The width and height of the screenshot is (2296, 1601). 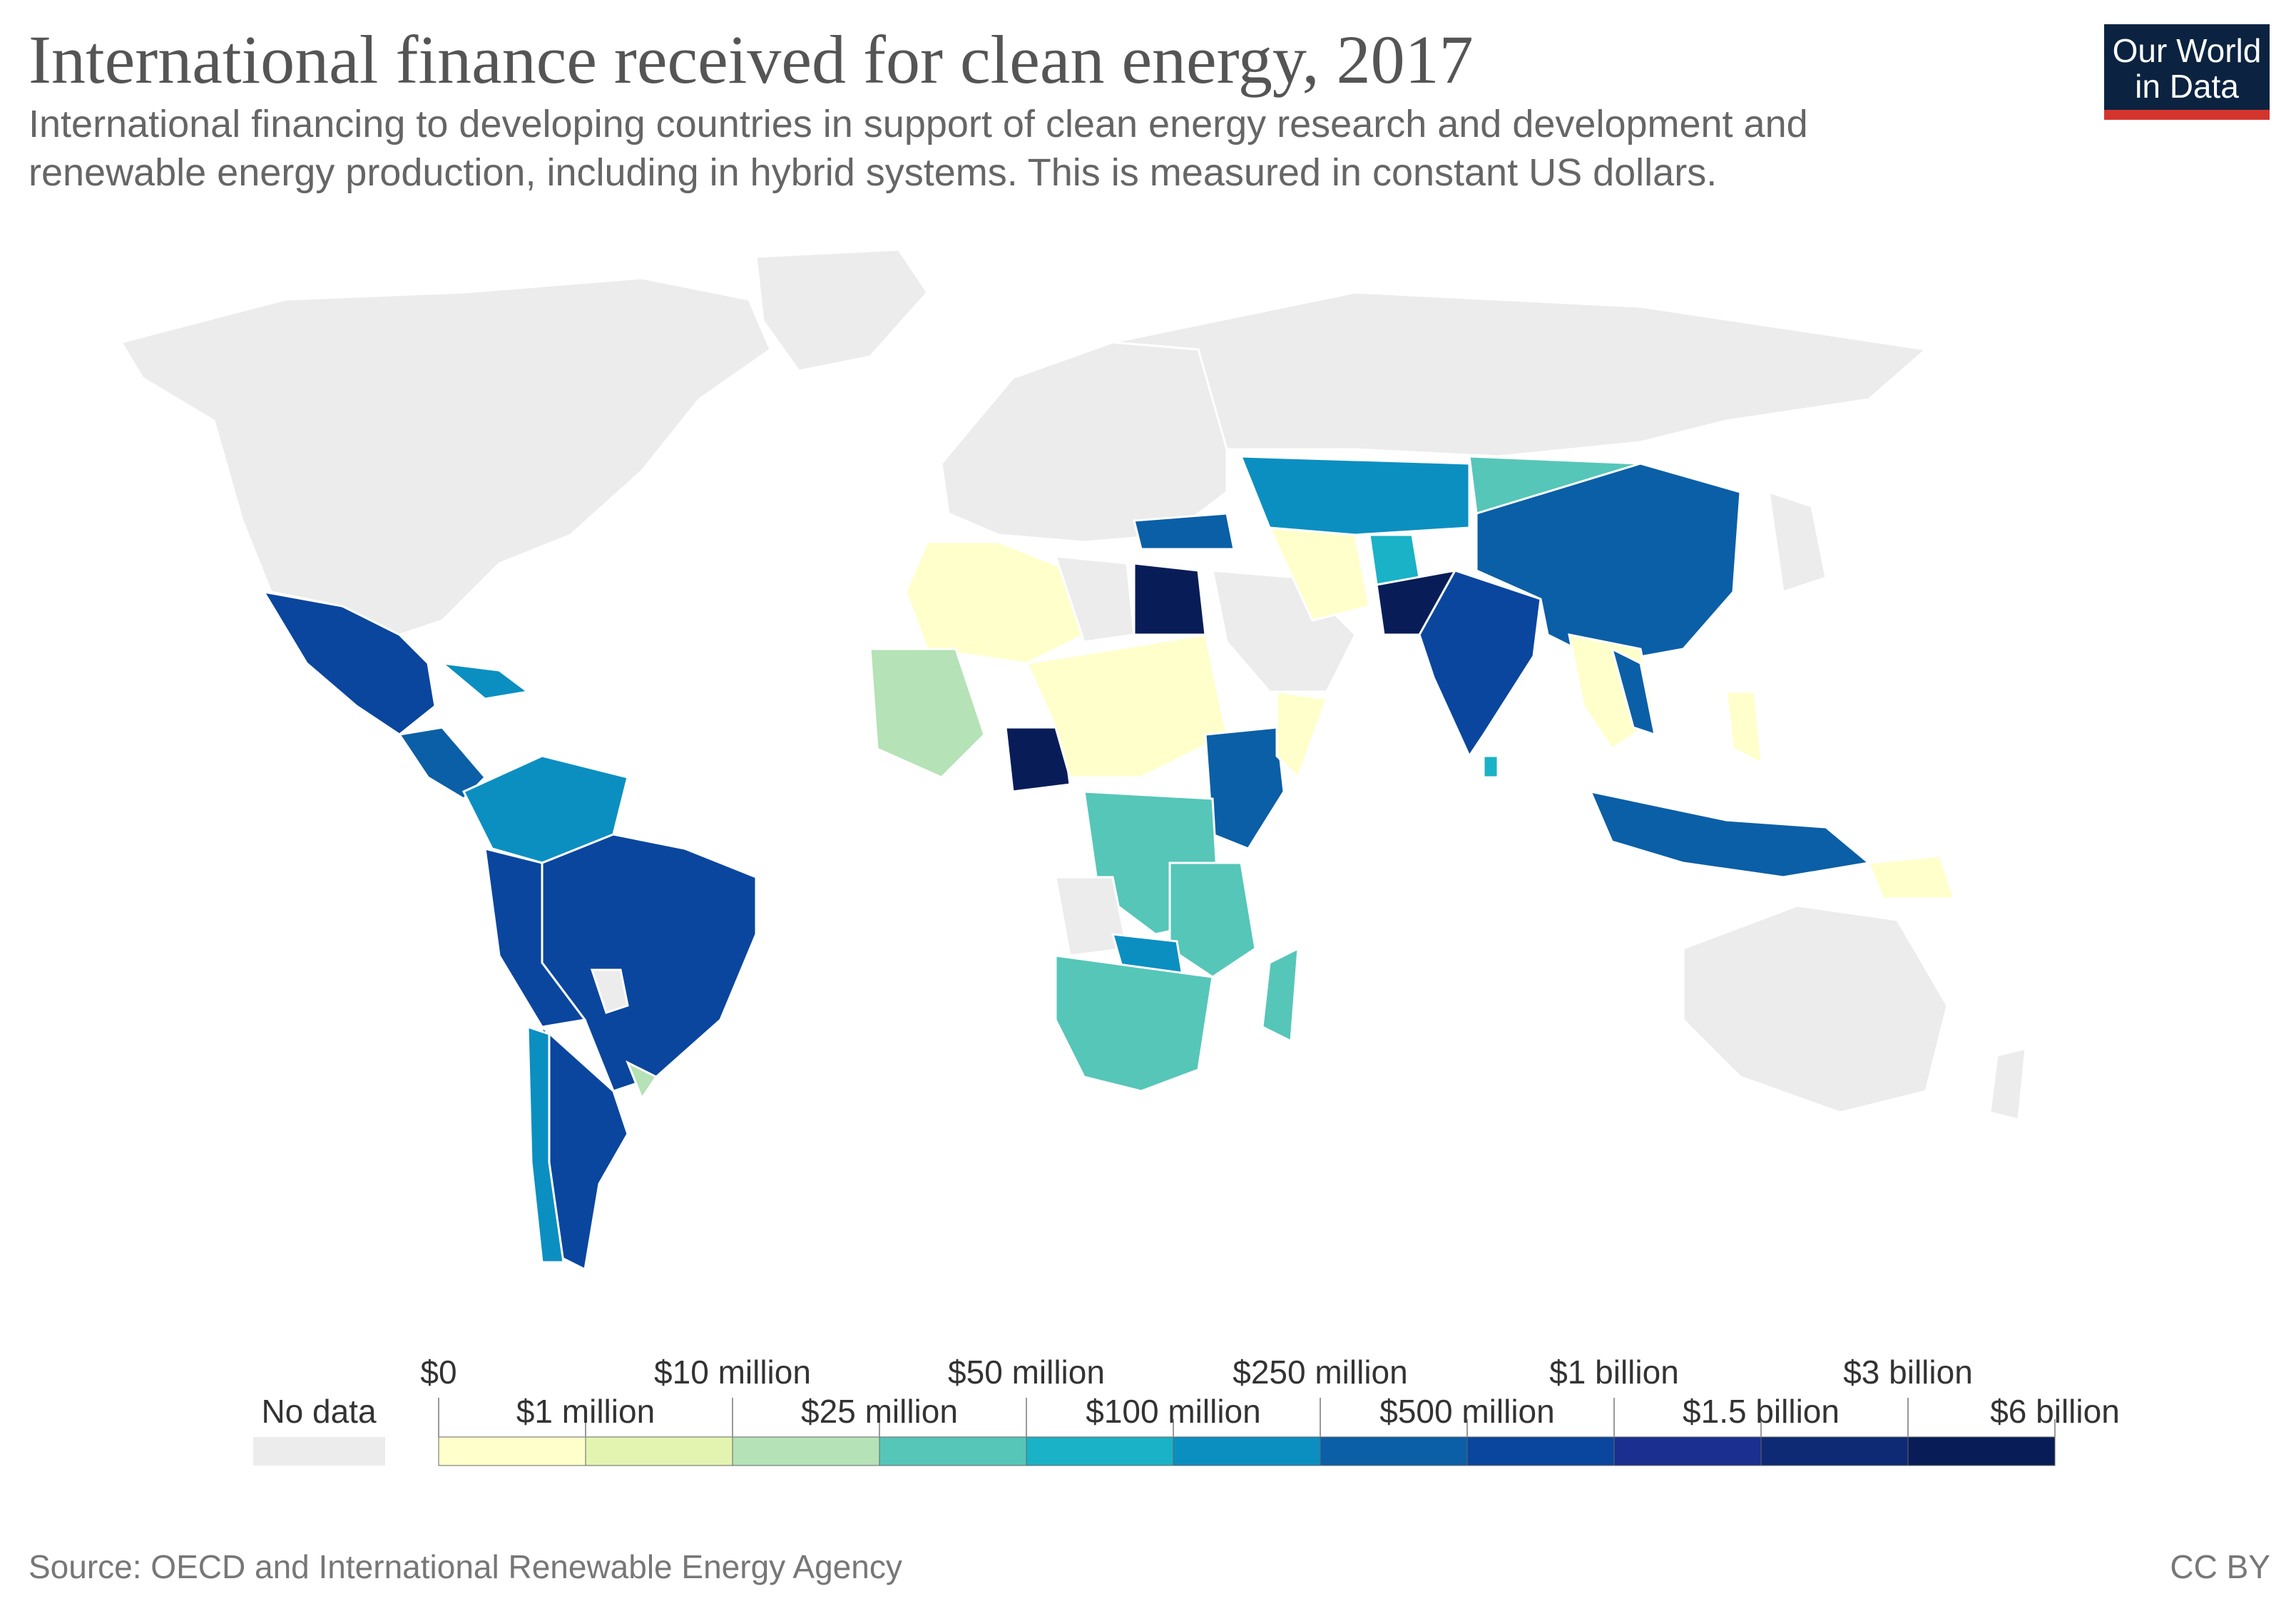 I want to click on region-indonesia, so click(x=1730, y=834).